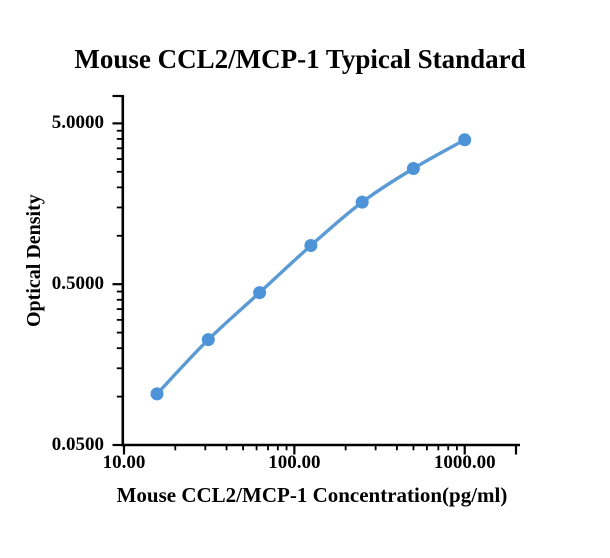  Describe the element at coordinates (300, 59) in the screenshot. I see `chart-title: Mouse CCL2/MCP-1 Typical Standard` at that location.